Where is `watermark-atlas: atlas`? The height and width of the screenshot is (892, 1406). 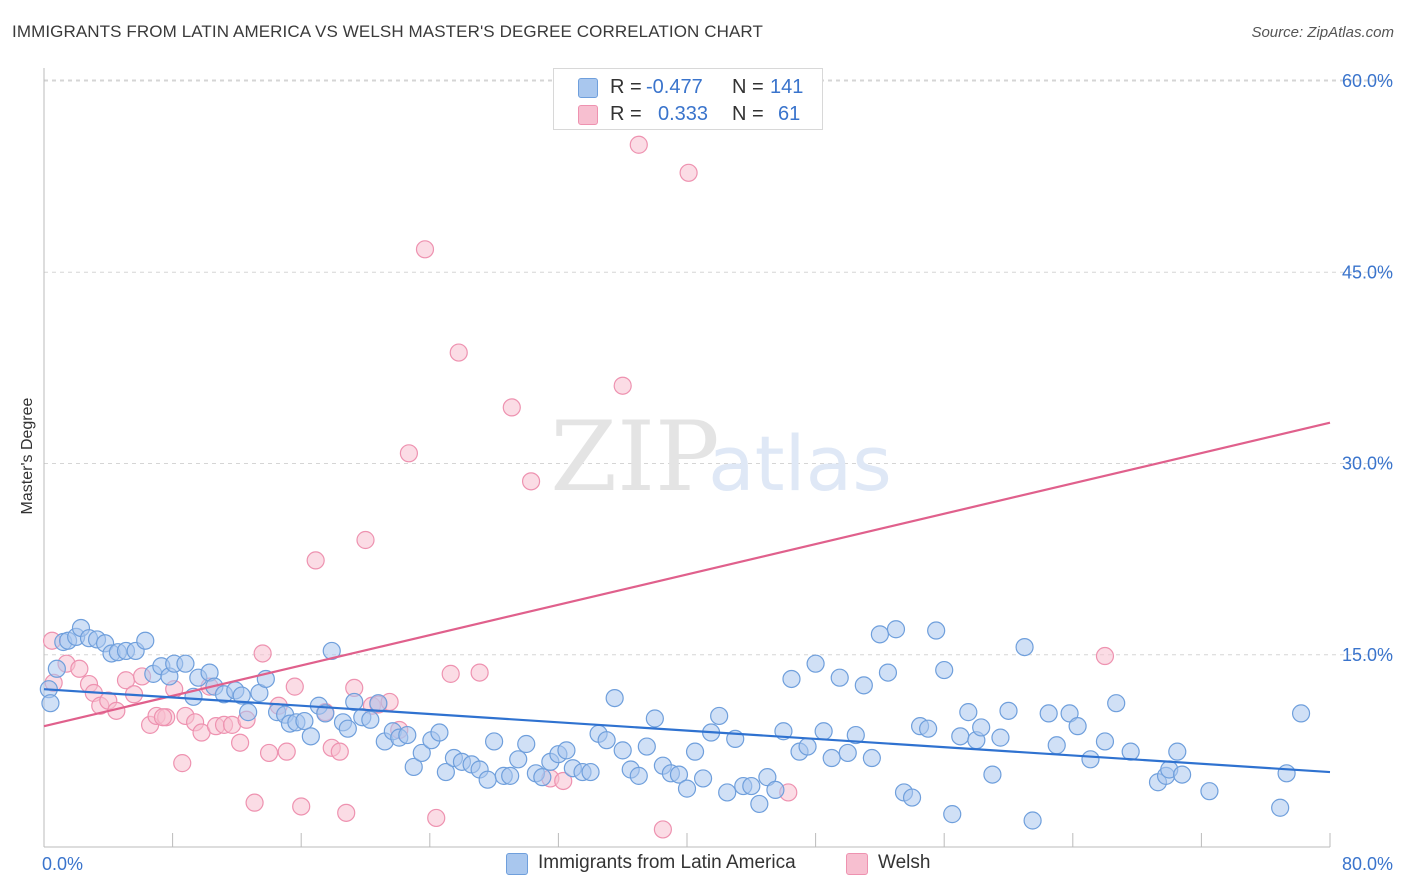
watermark-atlas: atlas is located at coordinates (800, 463).